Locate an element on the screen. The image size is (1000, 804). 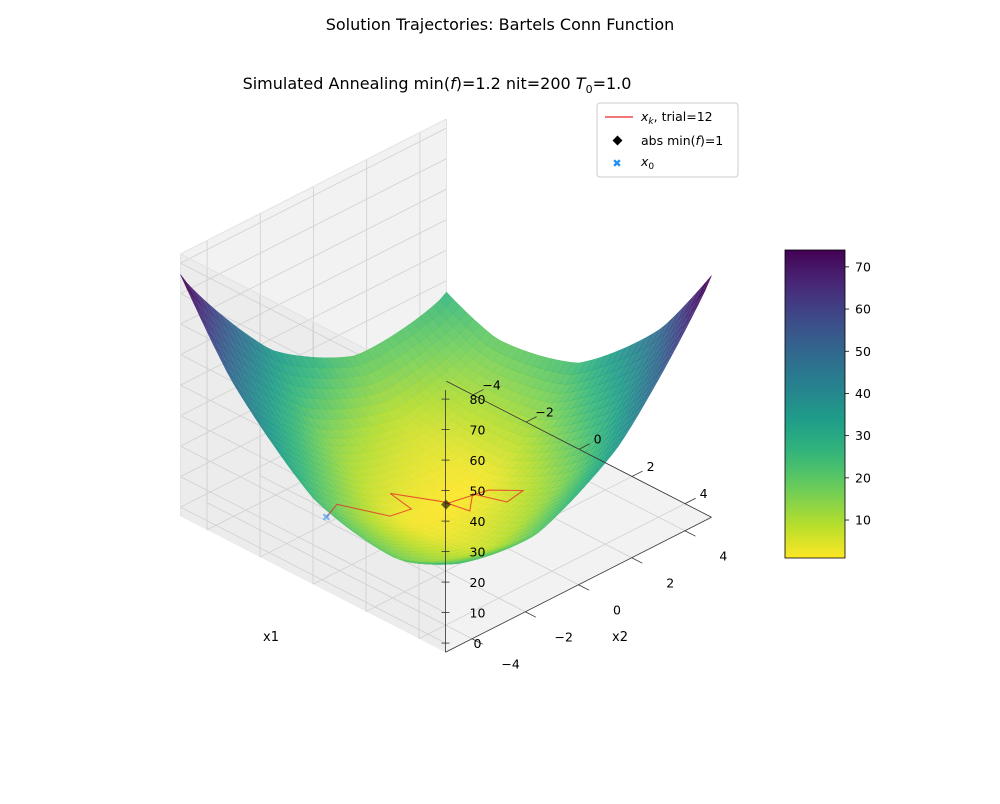
x-axis-label: x1 is located at coordinates (271, 637).